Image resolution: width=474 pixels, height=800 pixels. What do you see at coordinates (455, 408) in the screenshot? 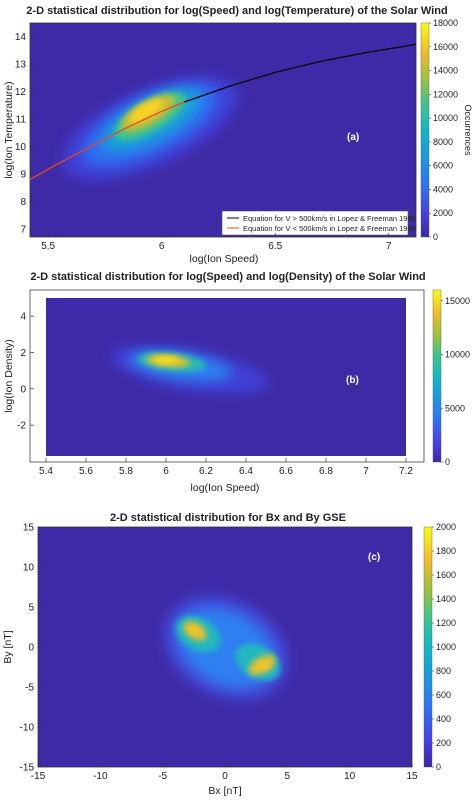
I see `chart-b-colorbar-tick: 5000` at bounding box center [455, 408].